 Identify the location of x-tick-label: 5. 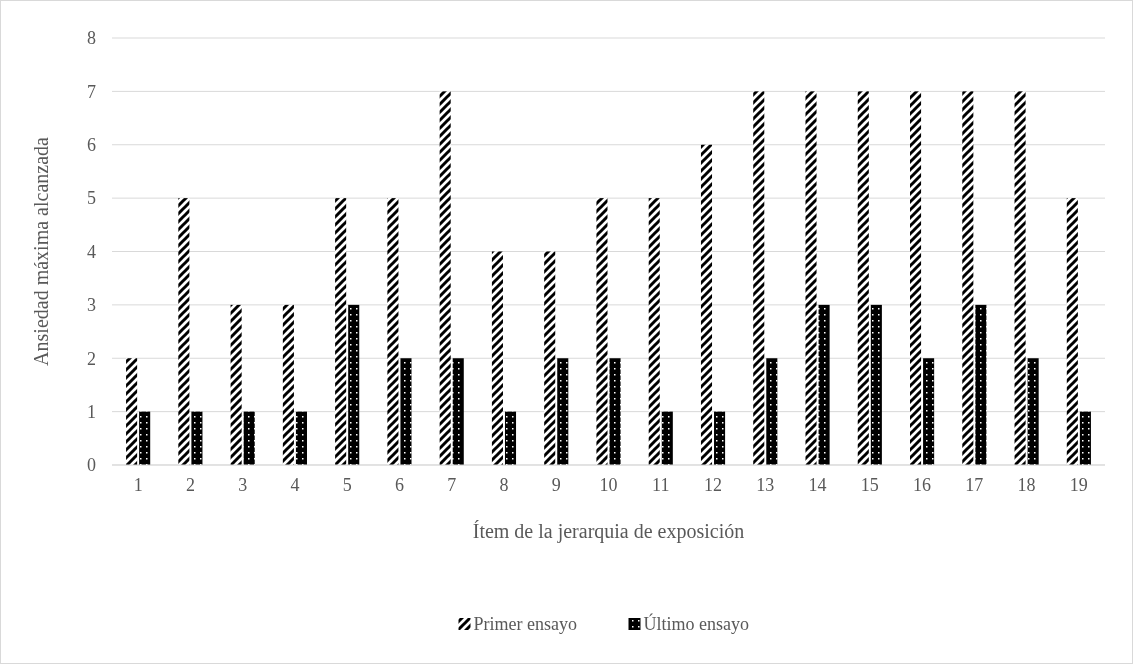
(347, 485).